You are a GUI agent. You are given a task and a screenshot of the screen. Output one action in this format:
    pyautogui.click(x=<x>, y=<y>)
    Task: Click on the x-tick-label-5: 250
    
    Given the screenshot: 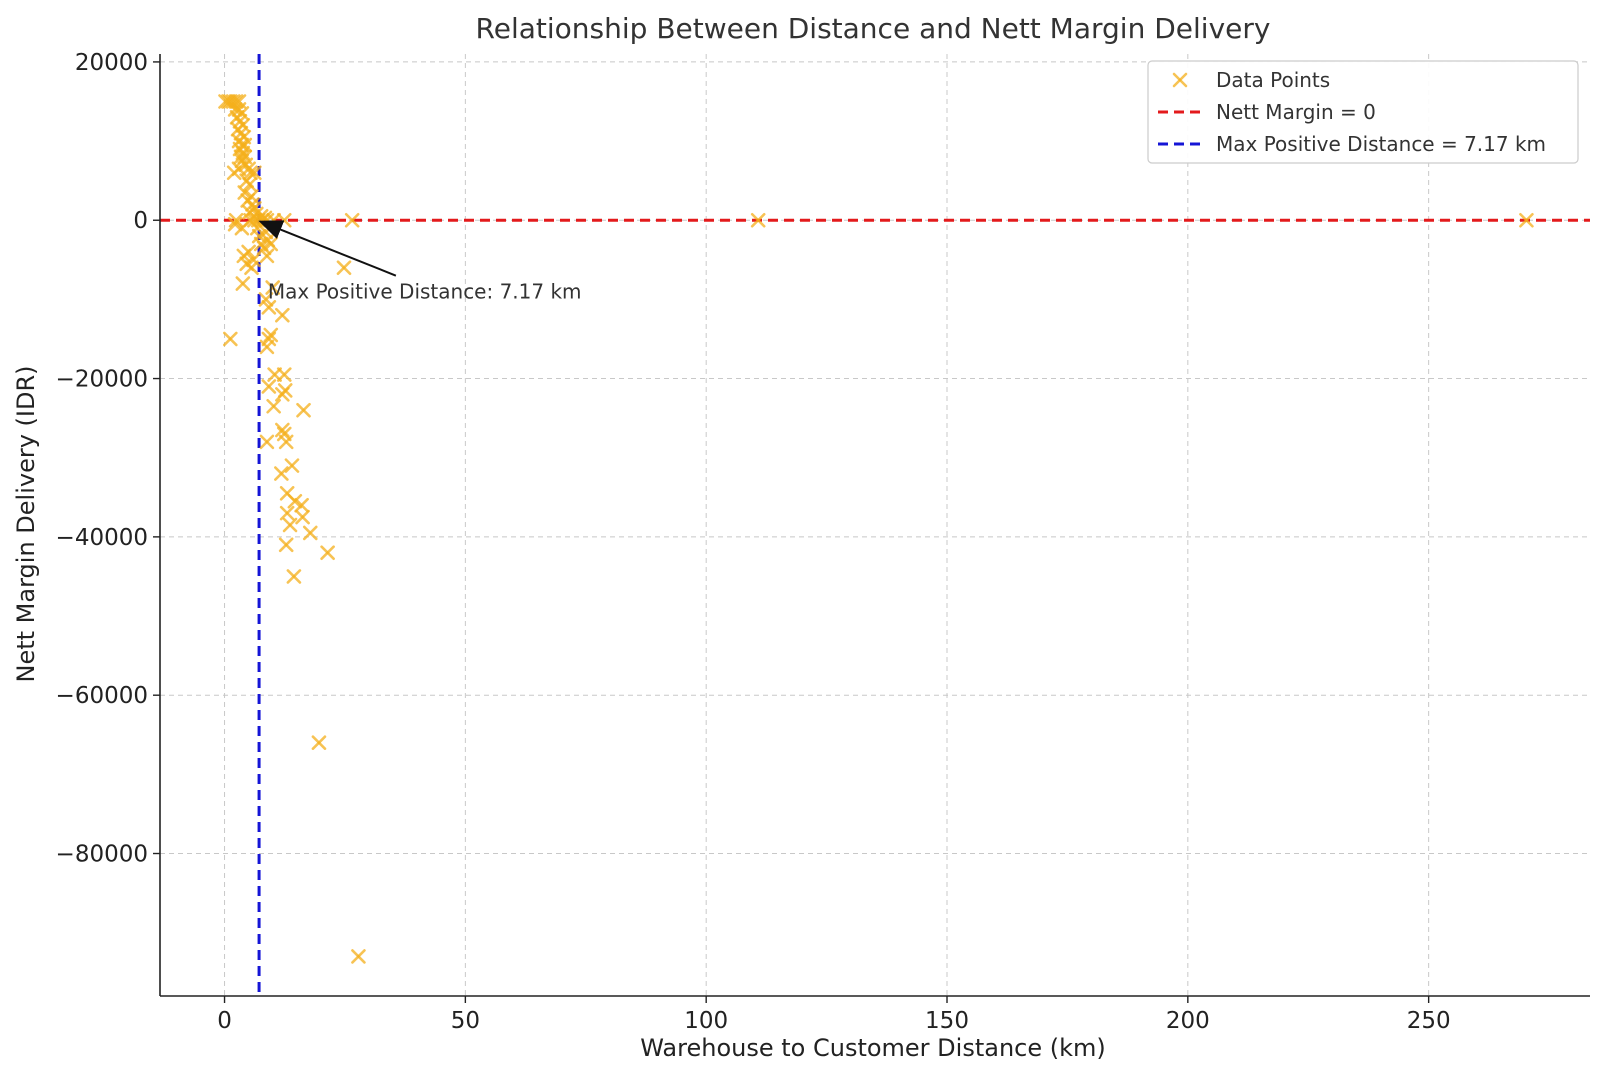 What is the action you would take?
    pyautogui.click(x=1429, y=1021)
    